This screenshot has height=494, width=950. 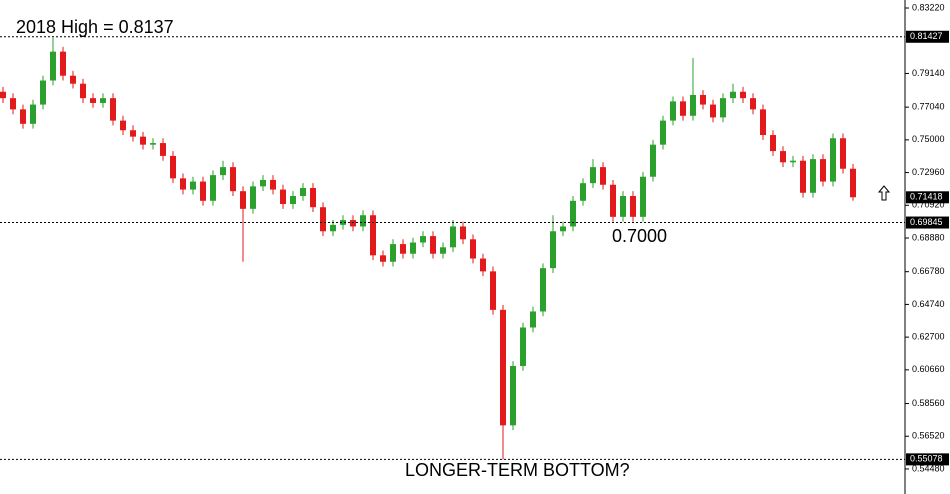 What do you see at coordinates (639, 236) in the screenshot?
I see `annotation: 0.7000` at bounding box center [639, 236].